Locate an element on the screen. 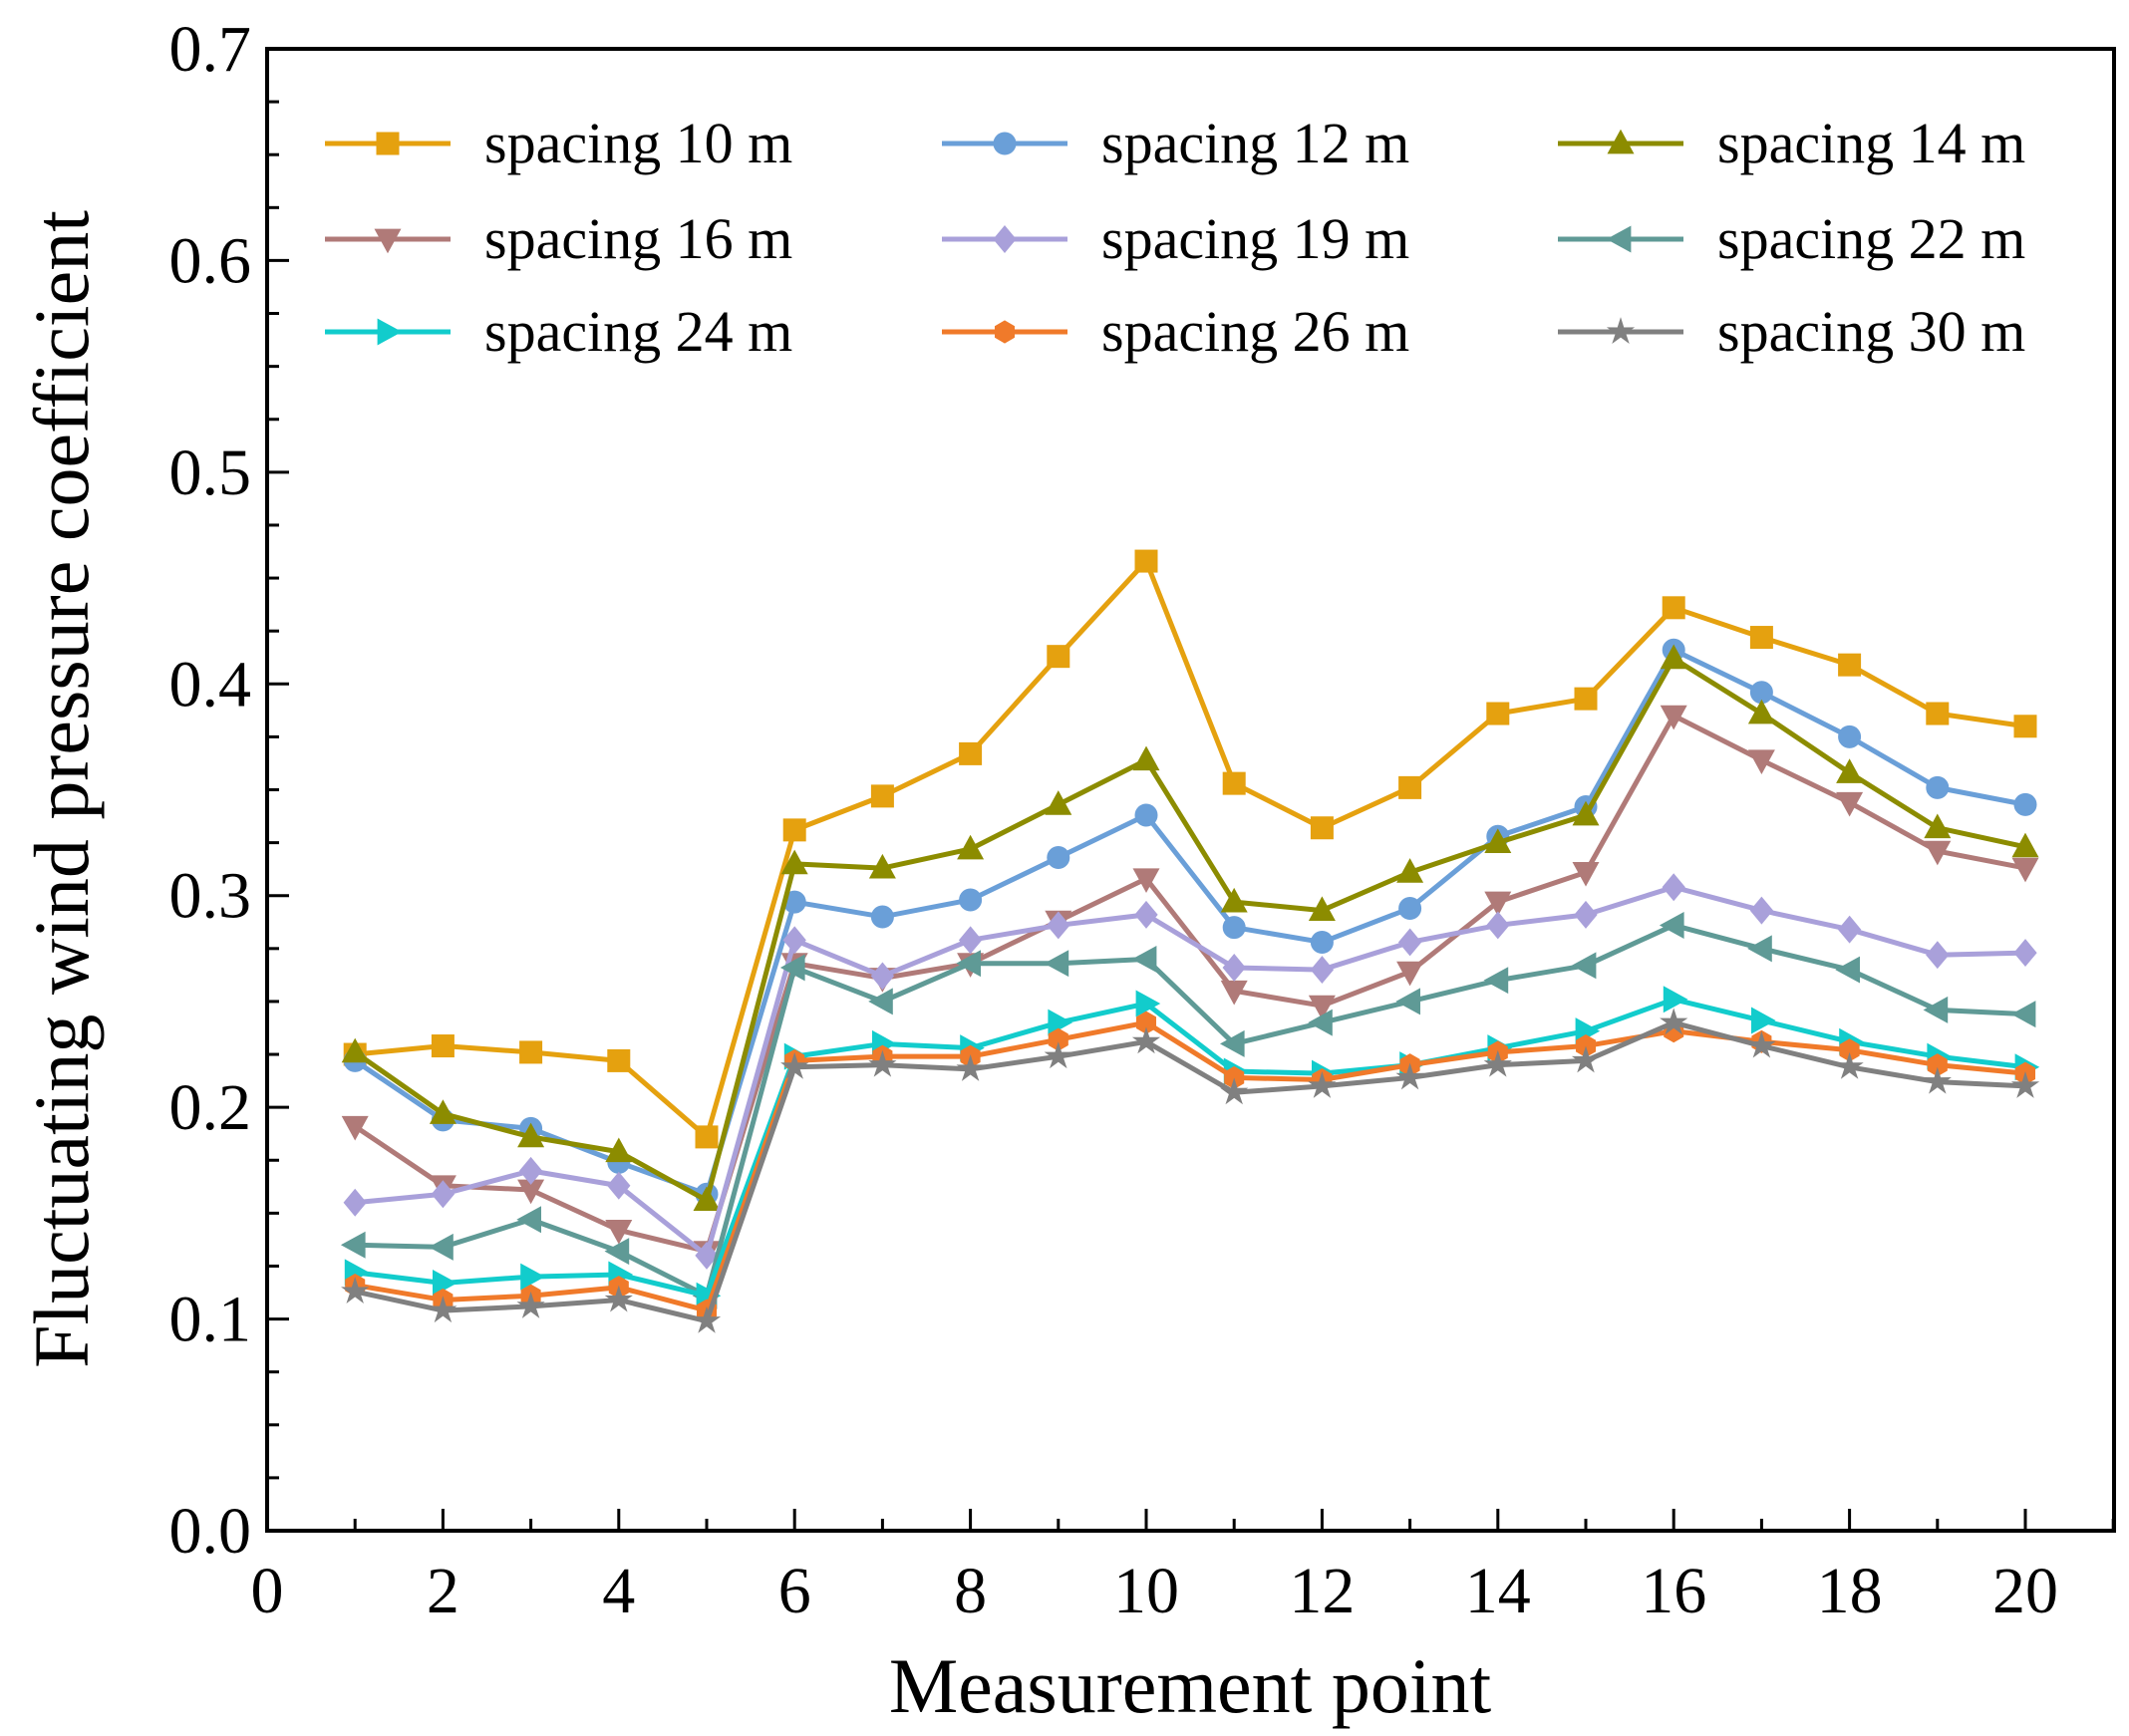 The height and width of the screenshot is (1736, 2129). legend-item: spacing 12 m is located at coordinates (1175, 143).